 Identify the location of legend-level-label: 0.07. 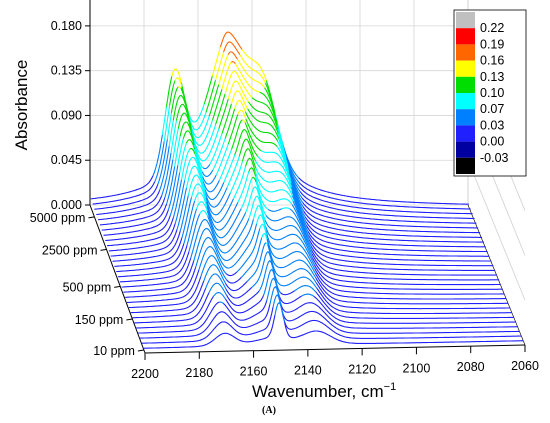
(492, 109).